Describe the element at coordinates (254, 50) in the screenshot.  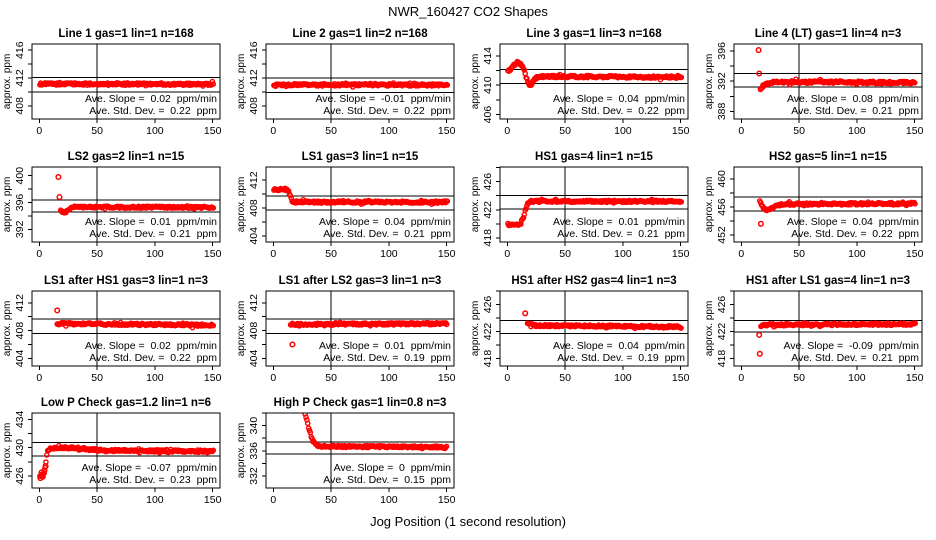
I see `y-tick-label: 416` at that location.